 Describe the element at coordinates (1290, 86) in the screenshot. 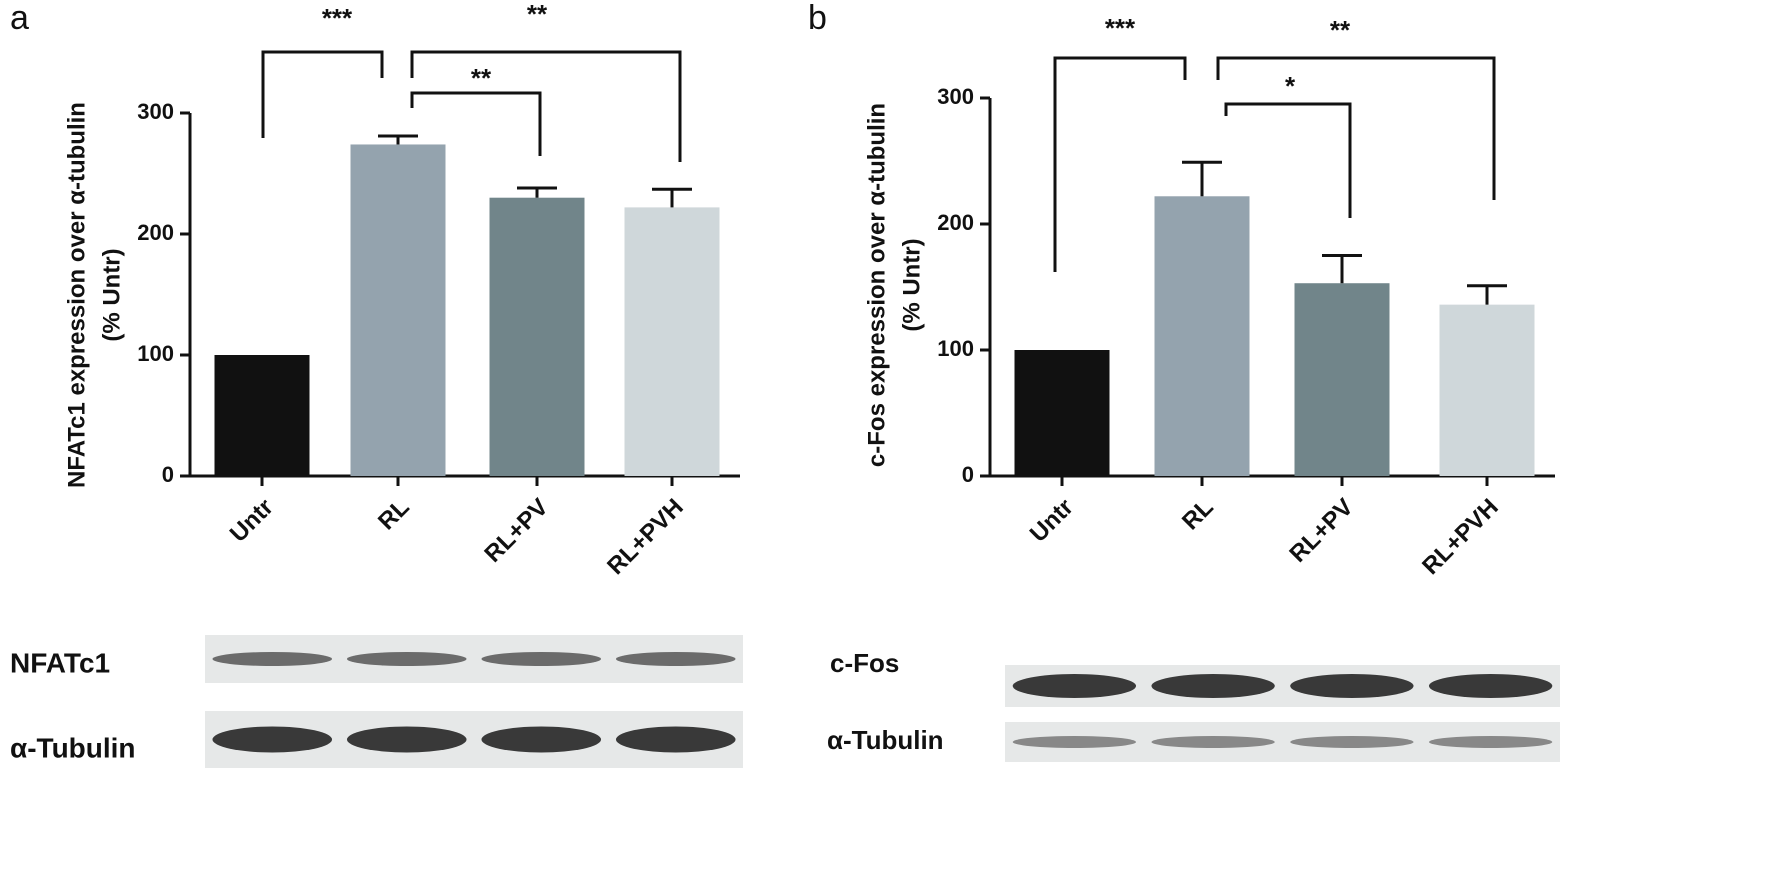

I see `significance-label: *` at that location.